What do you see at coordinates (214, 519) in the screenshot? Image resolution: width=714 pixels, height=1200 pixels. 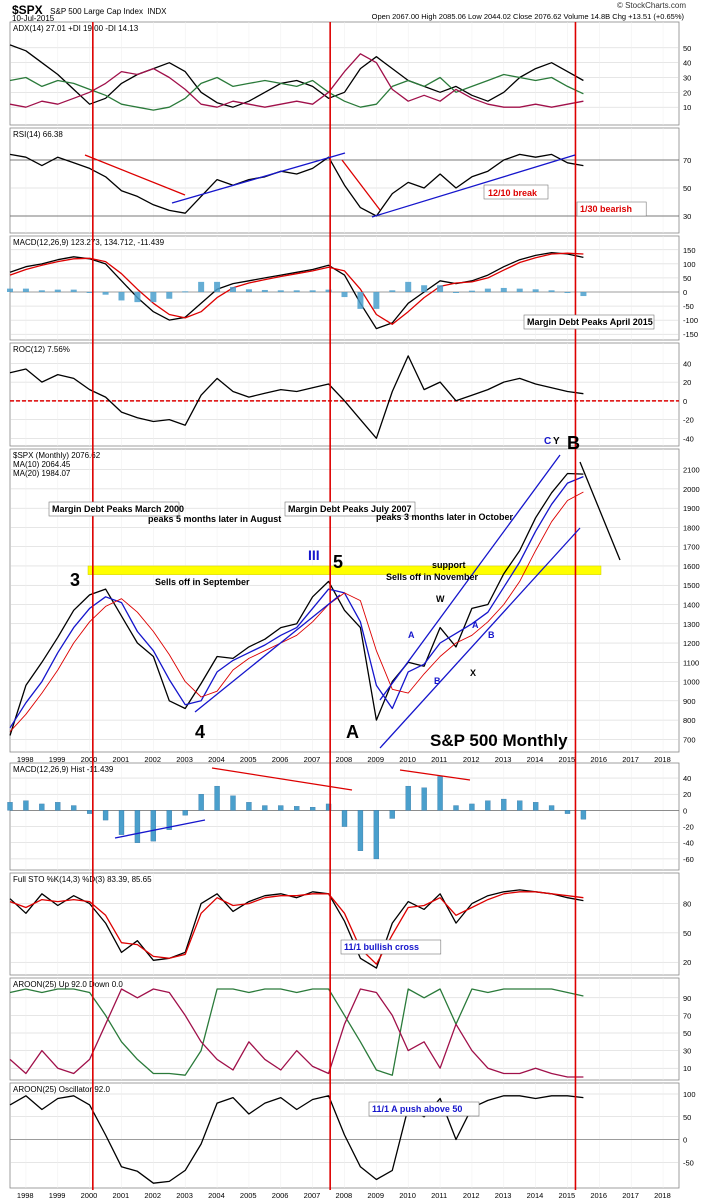 I see `annotation-label: peaks 5 months later in August` at bounding box center [214, 519].